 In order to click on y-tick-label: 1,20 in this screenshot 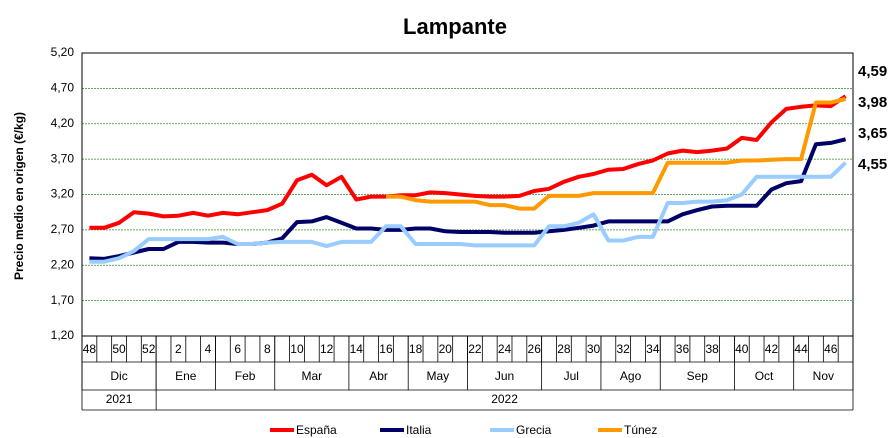, I will do `click(63, 335)`.